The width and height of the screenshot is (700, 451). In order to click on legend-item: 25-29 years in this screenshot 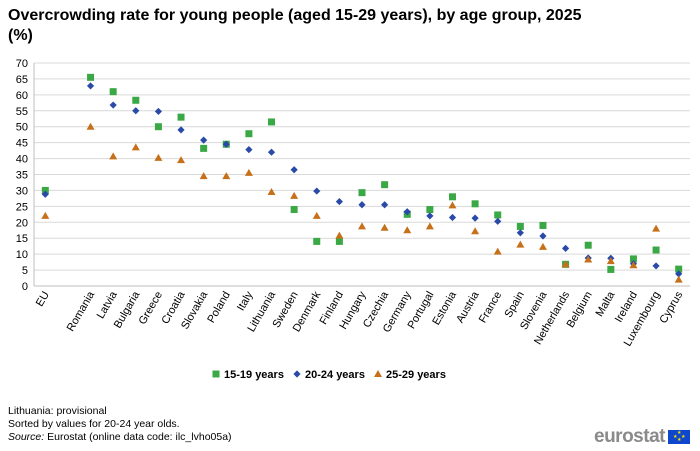, I will do `click(410, 375)`.